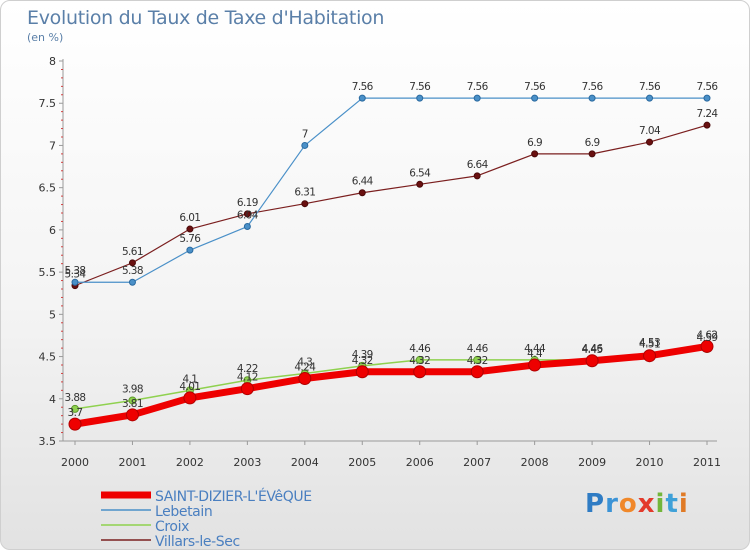  I want to click on x-tick-label: 2004, so click(305, 462).